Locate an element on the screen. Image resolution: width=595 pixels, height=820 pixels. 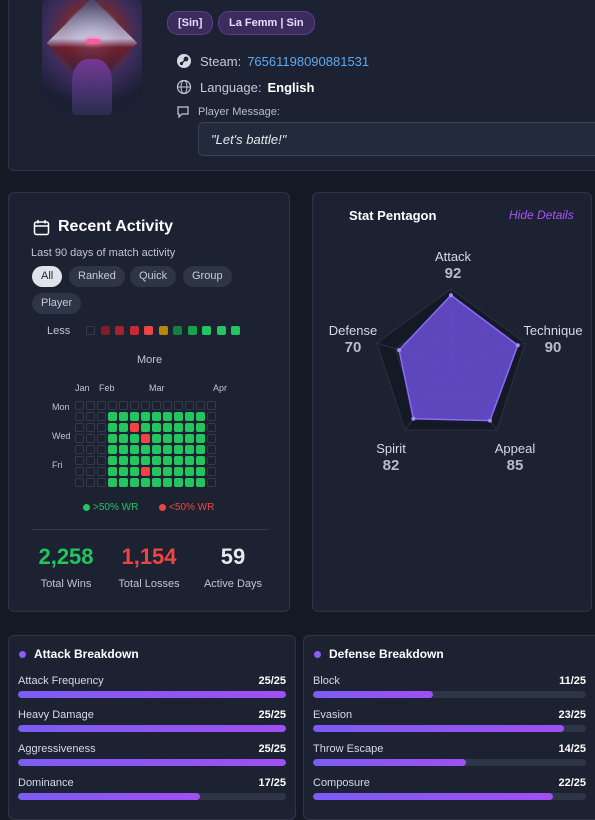
filter-quick: Quick is located at coordinates (153, 276).